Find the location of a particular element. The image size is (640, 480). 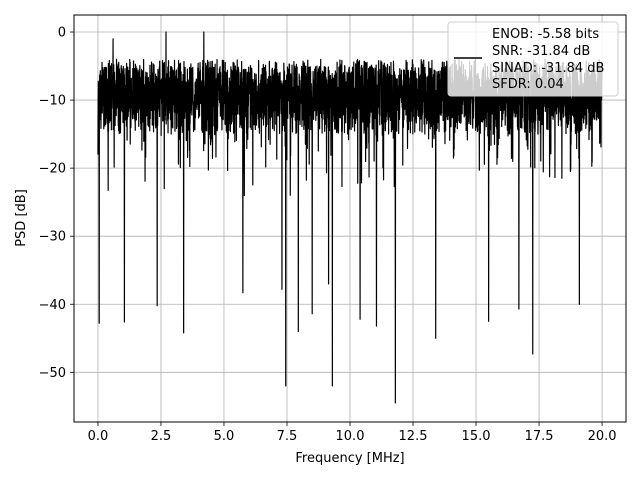

x-tick-label: 0.0 is located at coordinates (98, 436).